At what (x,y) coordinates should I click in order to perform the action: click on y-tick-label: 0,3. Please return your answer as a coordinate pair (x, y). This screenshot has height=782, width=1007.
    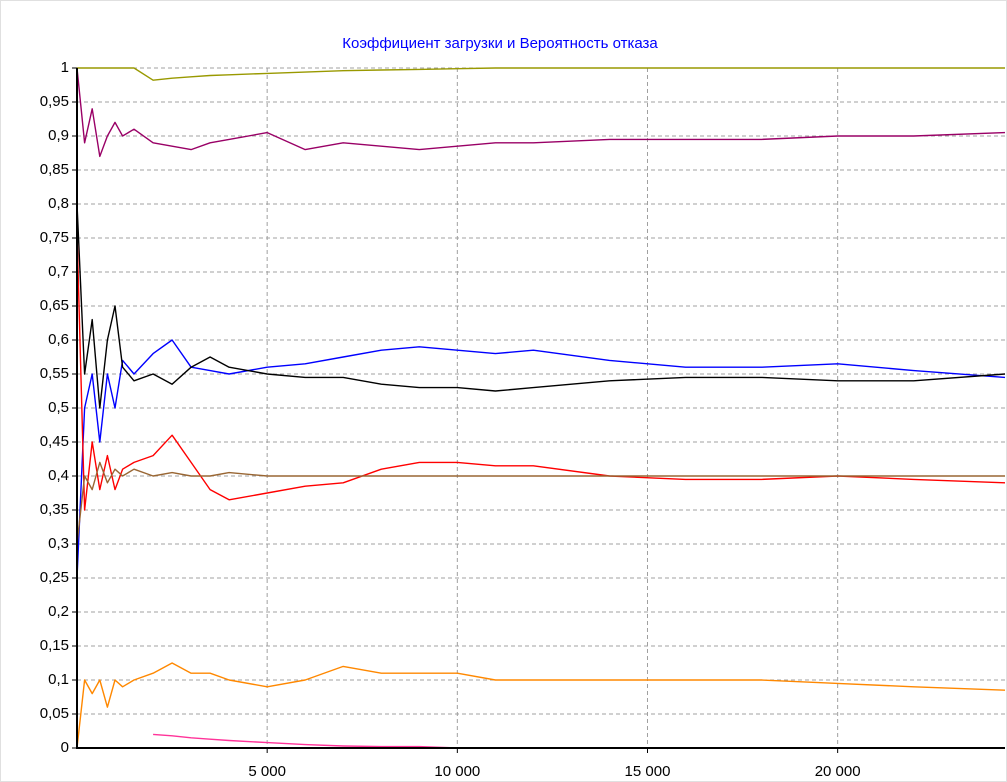
    Looking at the image, I should click on (58, 543).